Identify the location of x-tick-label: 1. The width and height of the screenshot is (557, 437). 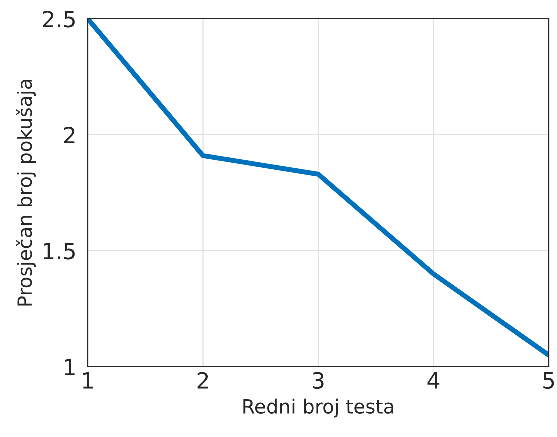
(88, 380).